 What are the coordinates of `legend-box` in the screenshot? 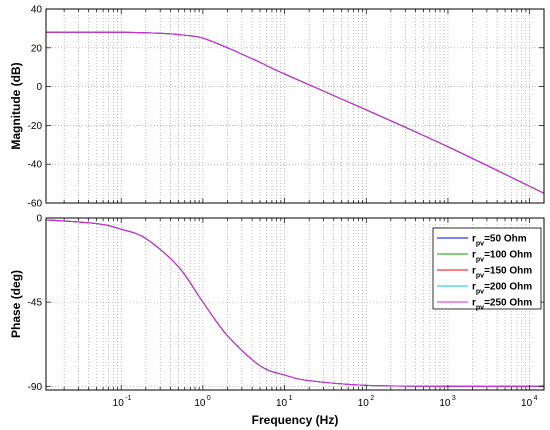 It's located at (487, 268).